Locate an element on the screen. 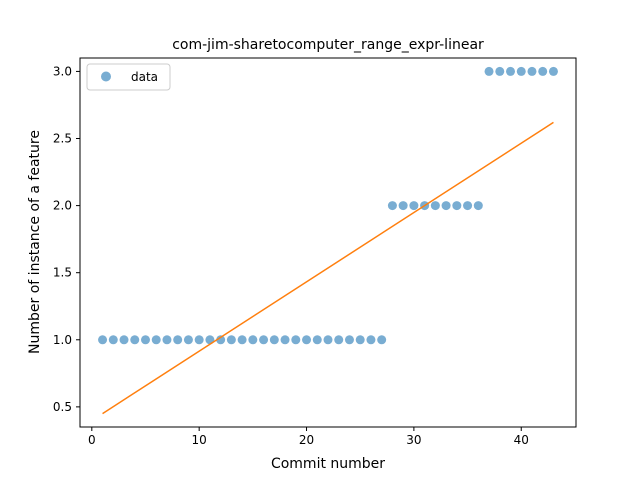 This screenshot has height=480, width=640. legend: data is located at coordinates (128, 77).